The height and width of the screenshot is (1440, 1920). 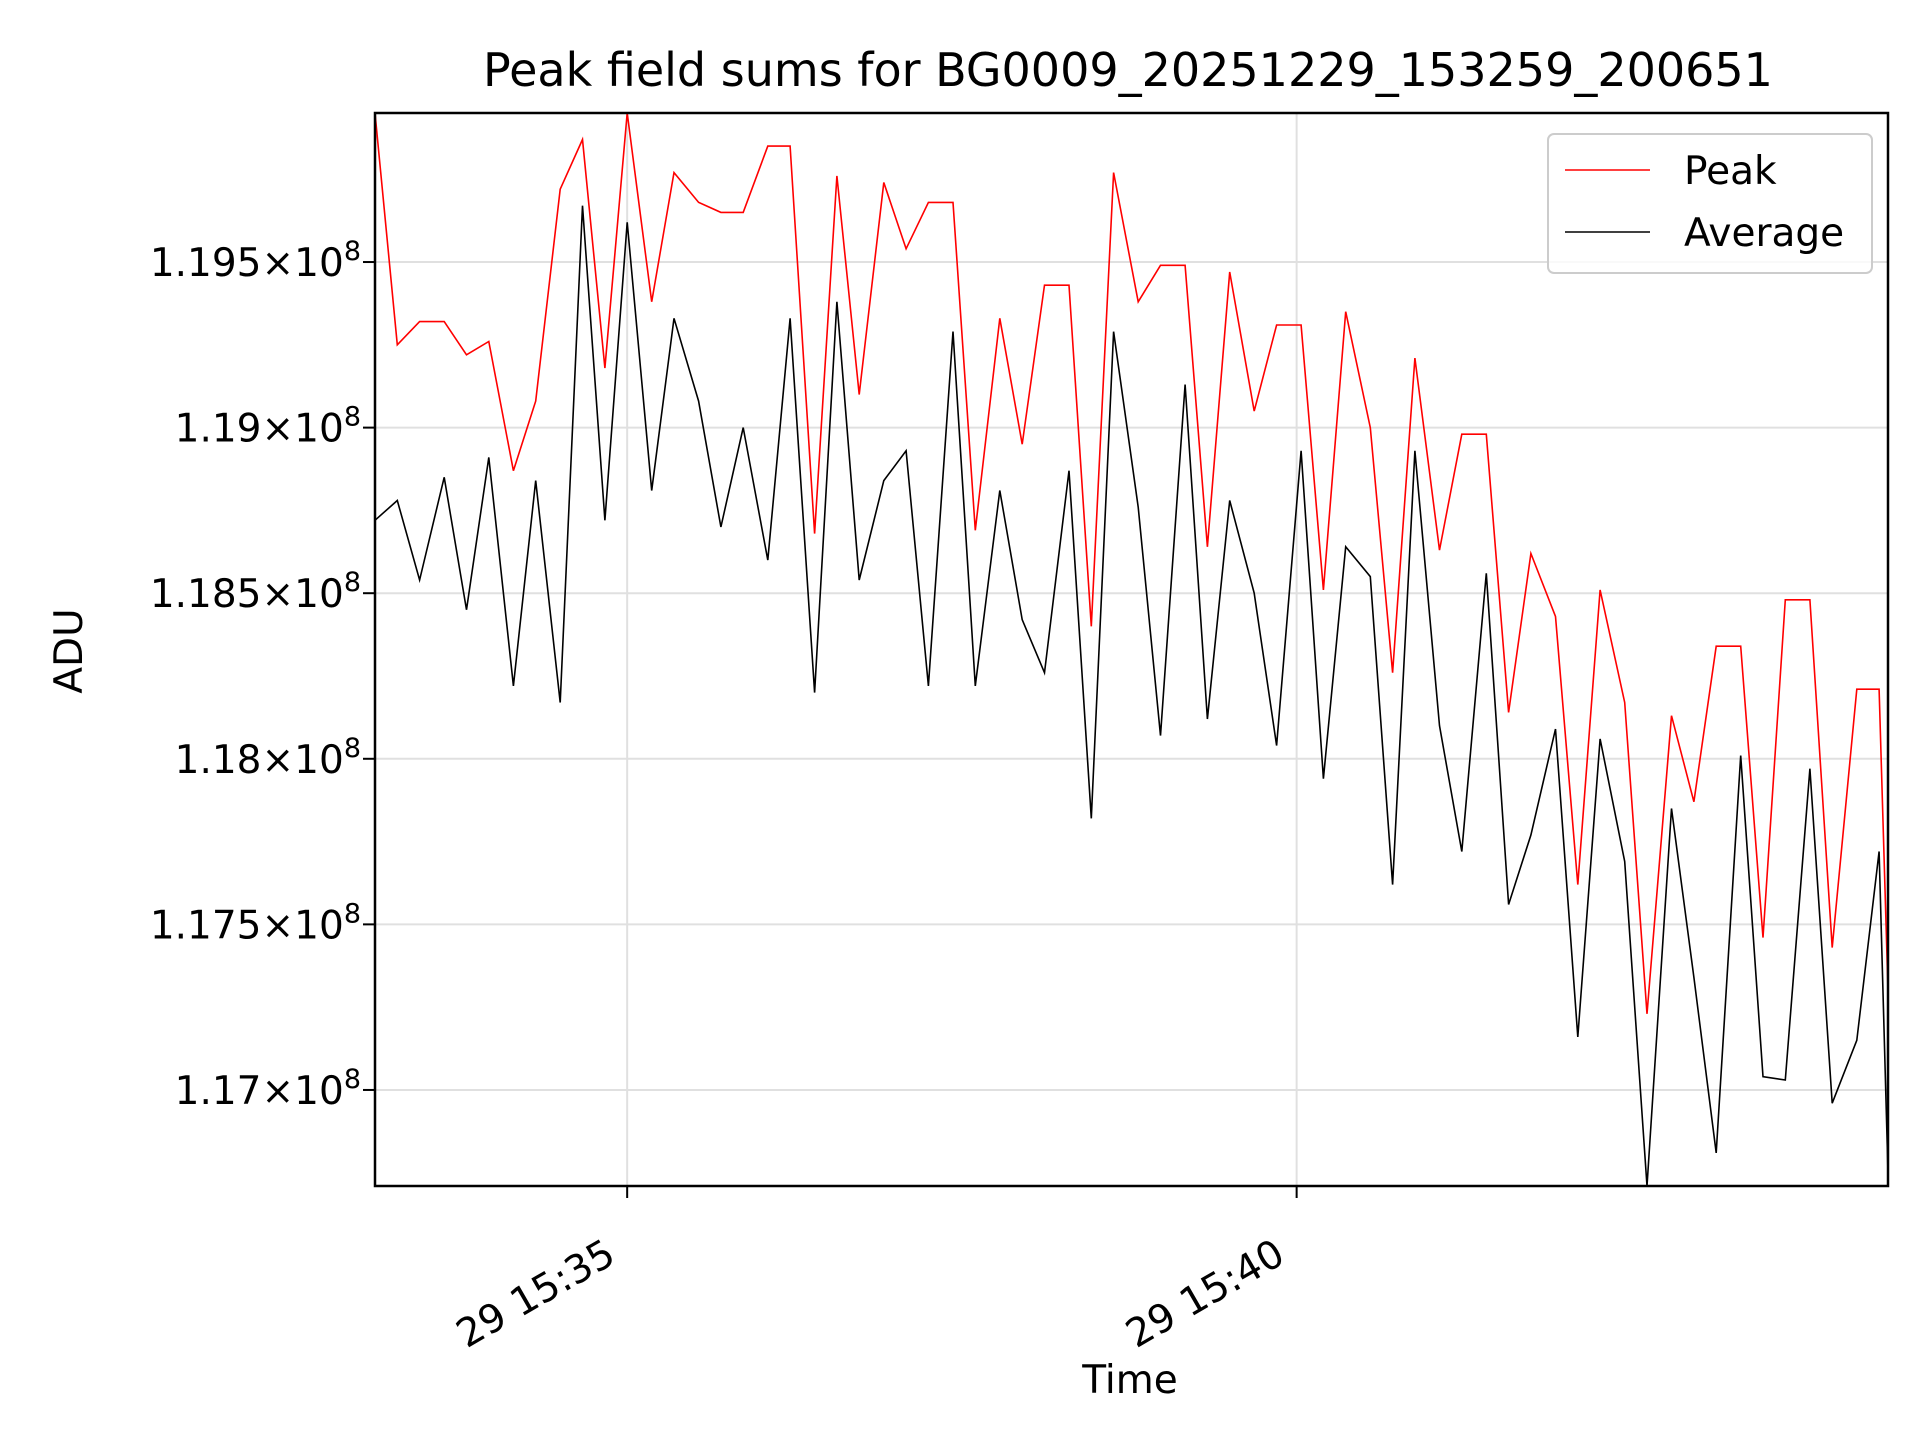 What do you see at coordinates (1764, 233) in the screenshot?
I see `legend-label: Average` at bounding box center [1764, 233].